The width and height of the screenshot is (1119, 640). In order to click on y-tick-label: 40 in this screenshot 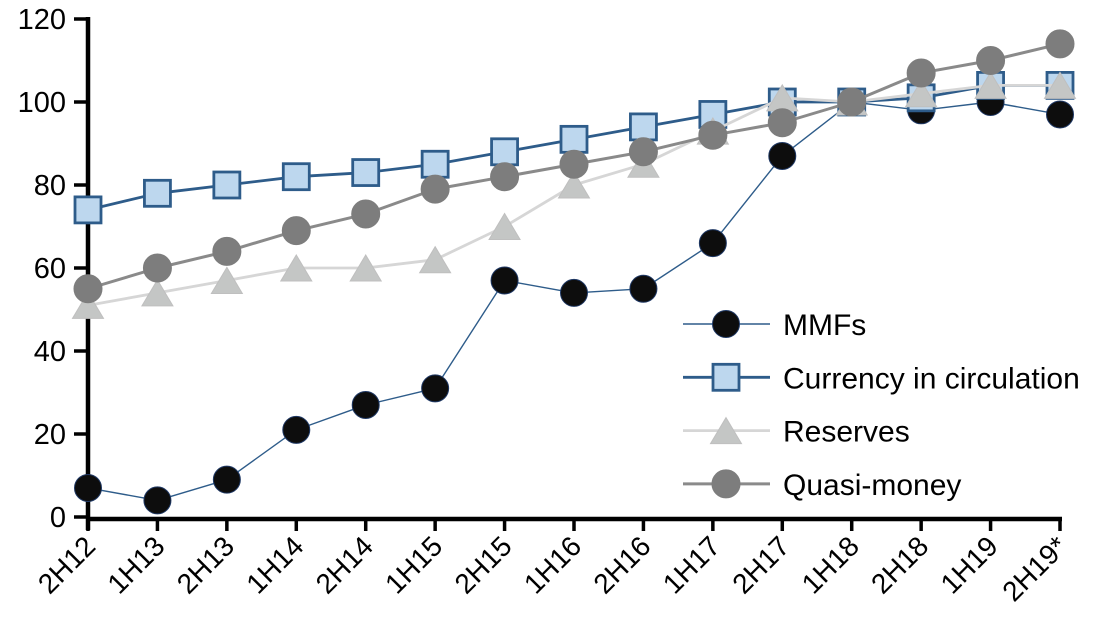, I will do `click(50, 352)`.